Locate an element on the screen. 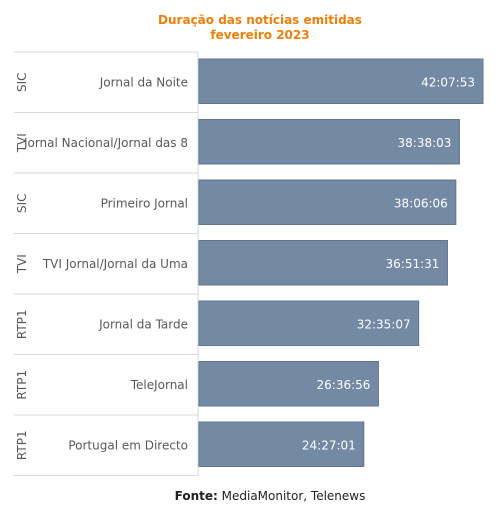 The image size is (500, 513). value-label: 36:51:31 is located at coordinates (413, 264).